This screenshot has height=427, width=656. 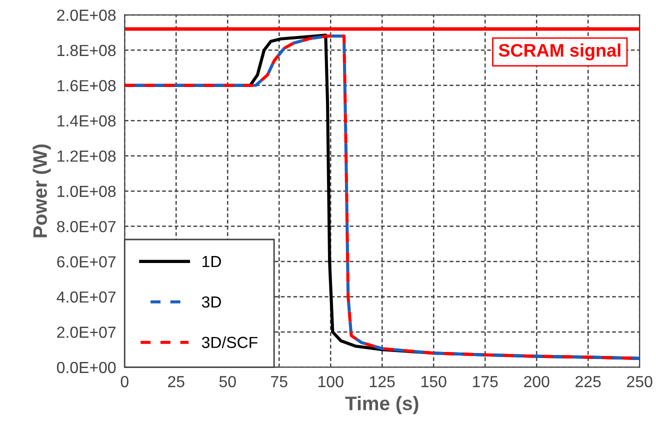 What do you see at coordinates (86, 332) in the screenshot?
I see `y-tick-label: 2.0E+07` at bounding box center [86, 332].